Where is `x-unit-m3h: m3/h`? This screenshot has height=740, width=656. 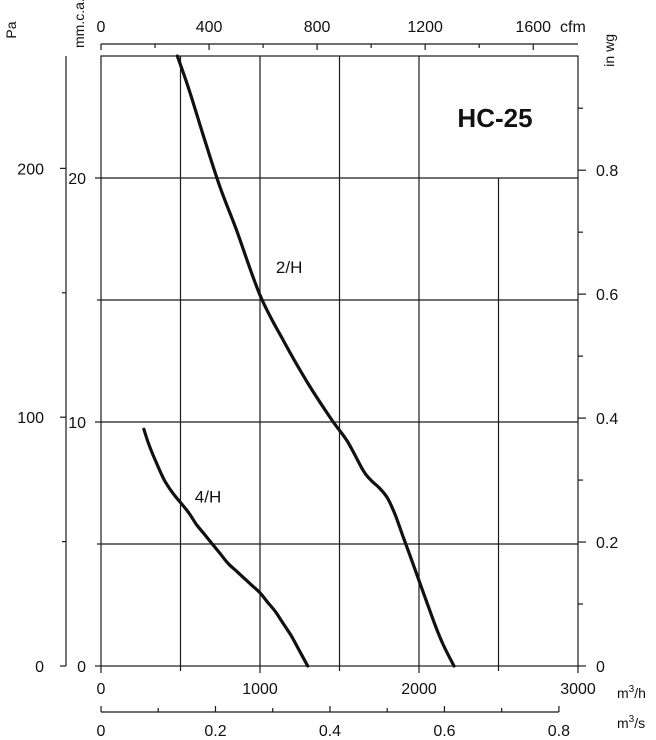
x-unit-m3h: m3/h is located at coordinates (631, 692).